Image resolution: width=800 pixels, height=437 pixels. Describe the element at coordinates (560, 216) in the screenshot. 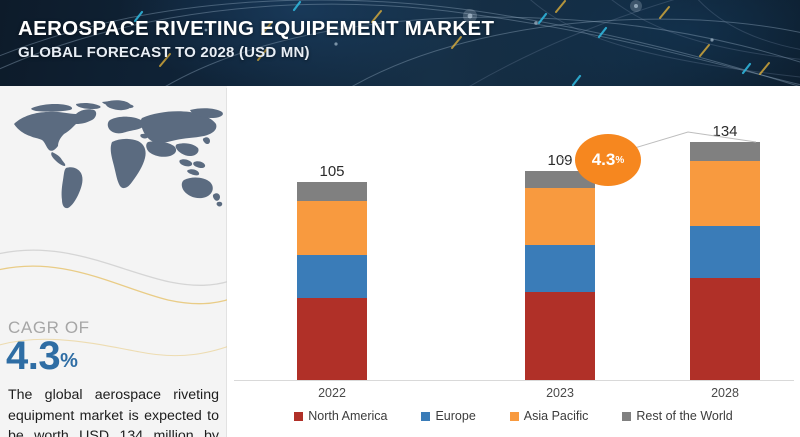

I see `segment-asia-pacific-2023` at that location.